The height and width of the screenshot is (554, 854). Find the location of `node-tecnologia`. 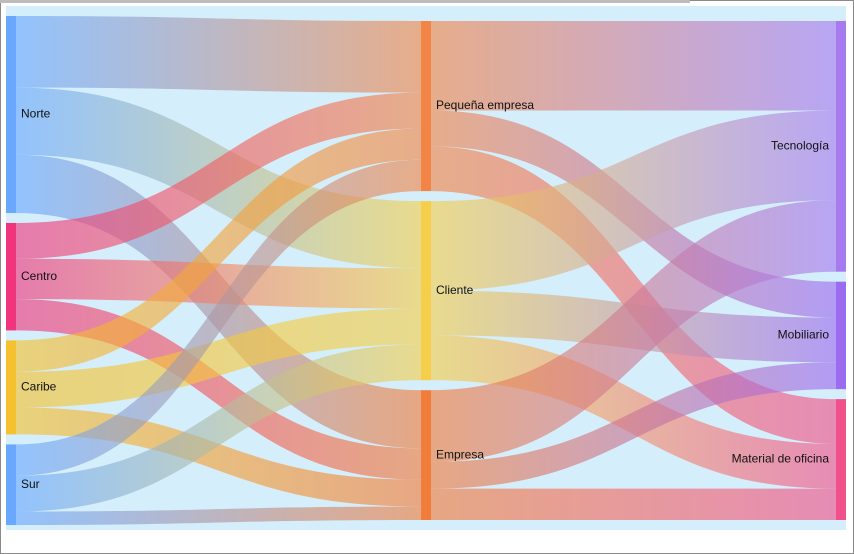

node-tecnologia is located at coordinates (841, 146).